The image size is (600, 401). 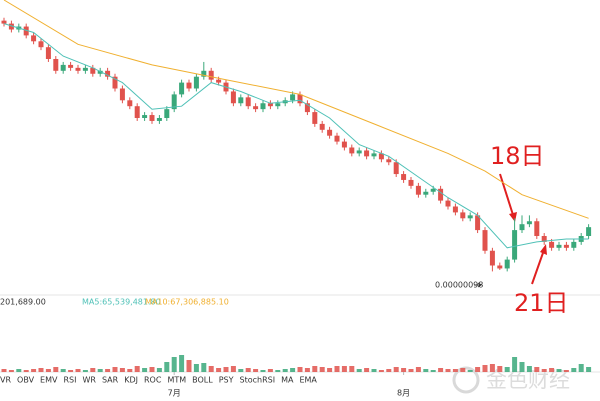 What do you see at coordinates (517, 156) in the screenshot?
I see `annotation: 18日` at bounding box center [517, 156].